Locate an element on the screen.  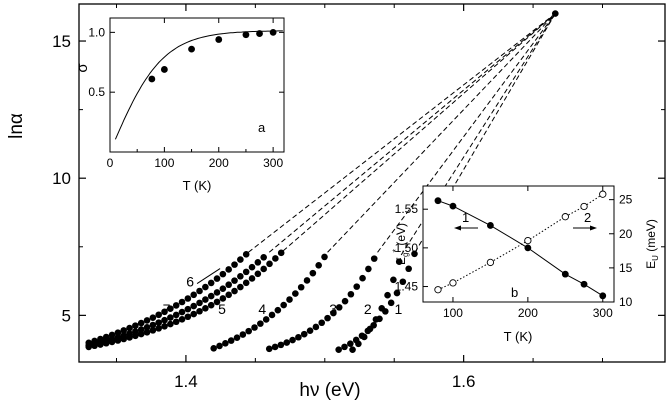
inset-a-panel-label: a is located at coordinates (262, 127).